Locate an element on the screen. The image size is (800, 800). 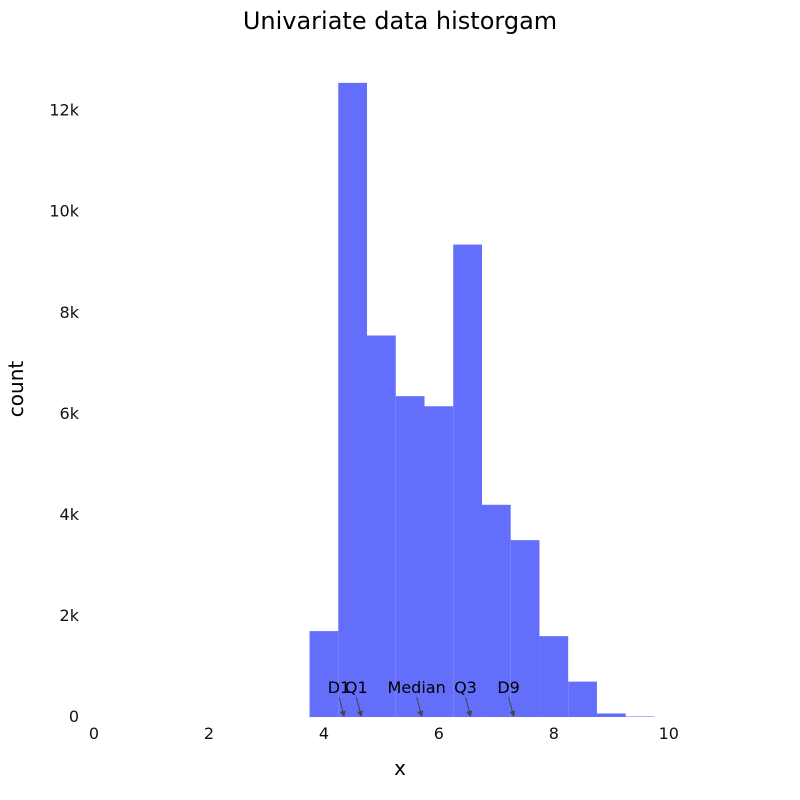
annotation-d9-label: D9 is located at coordinates (508, 687).